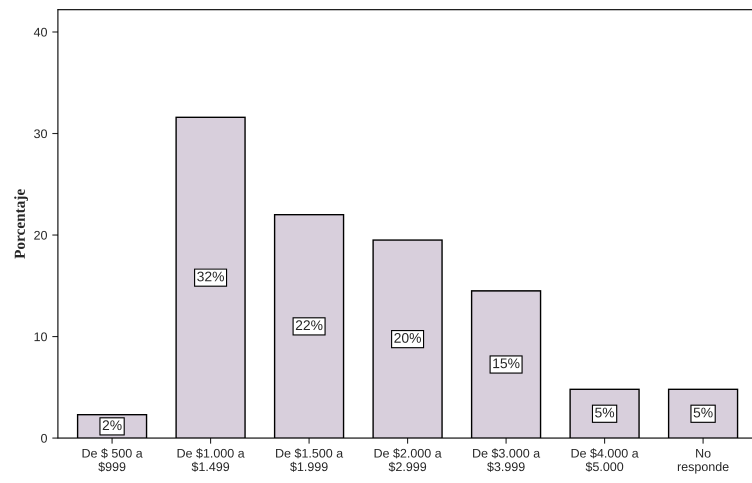  Describe the element at coordinates (506, 460) in the screenshot. I see `x-tick-label: De $3.000 a $3.999` at that location.